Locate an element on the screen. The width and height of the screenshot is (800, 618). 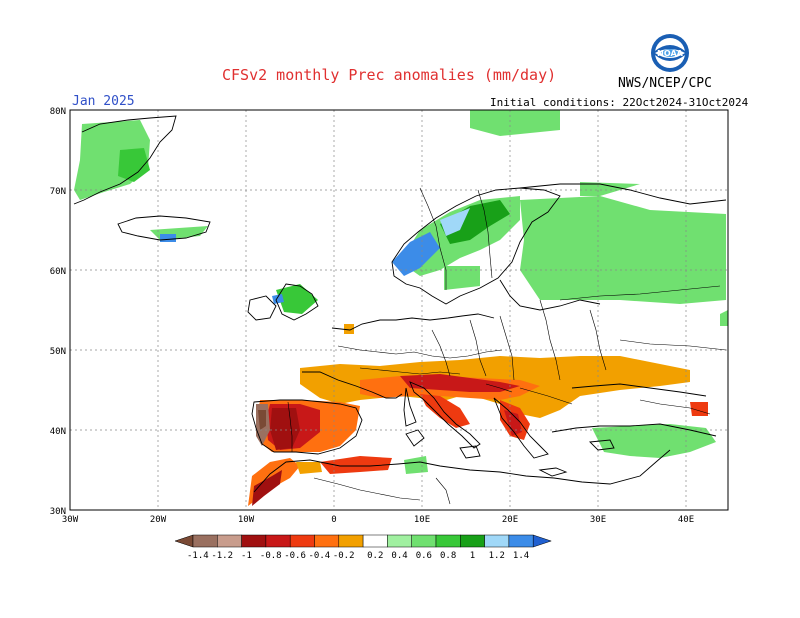
colorbar-label: 1 is located at coordinates (472, 556).